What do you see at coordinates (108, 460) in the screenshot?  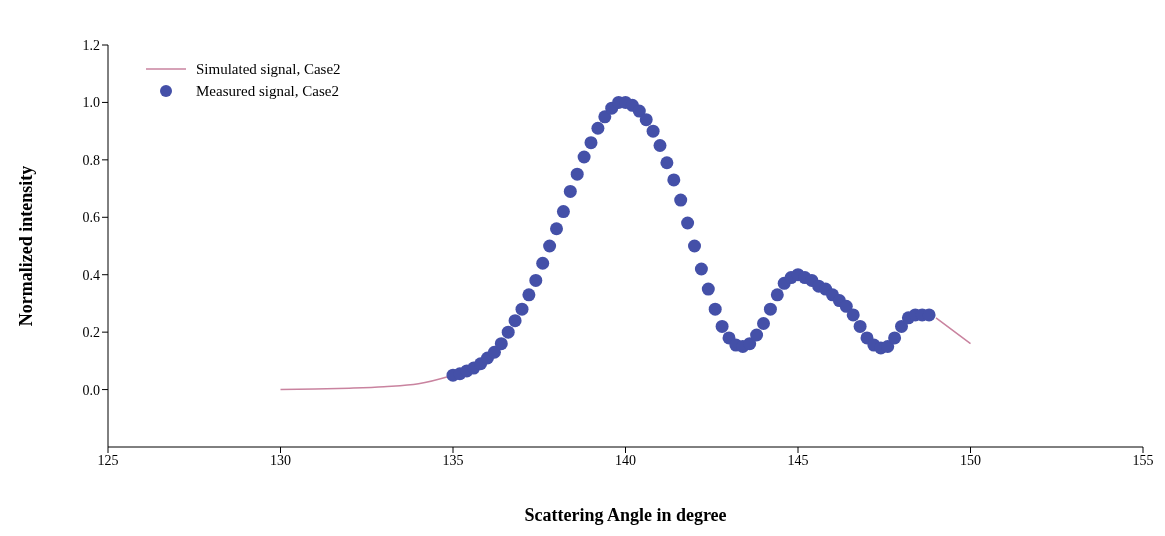 I see `x-tick-label: 125` at bounding box center [108, 460].